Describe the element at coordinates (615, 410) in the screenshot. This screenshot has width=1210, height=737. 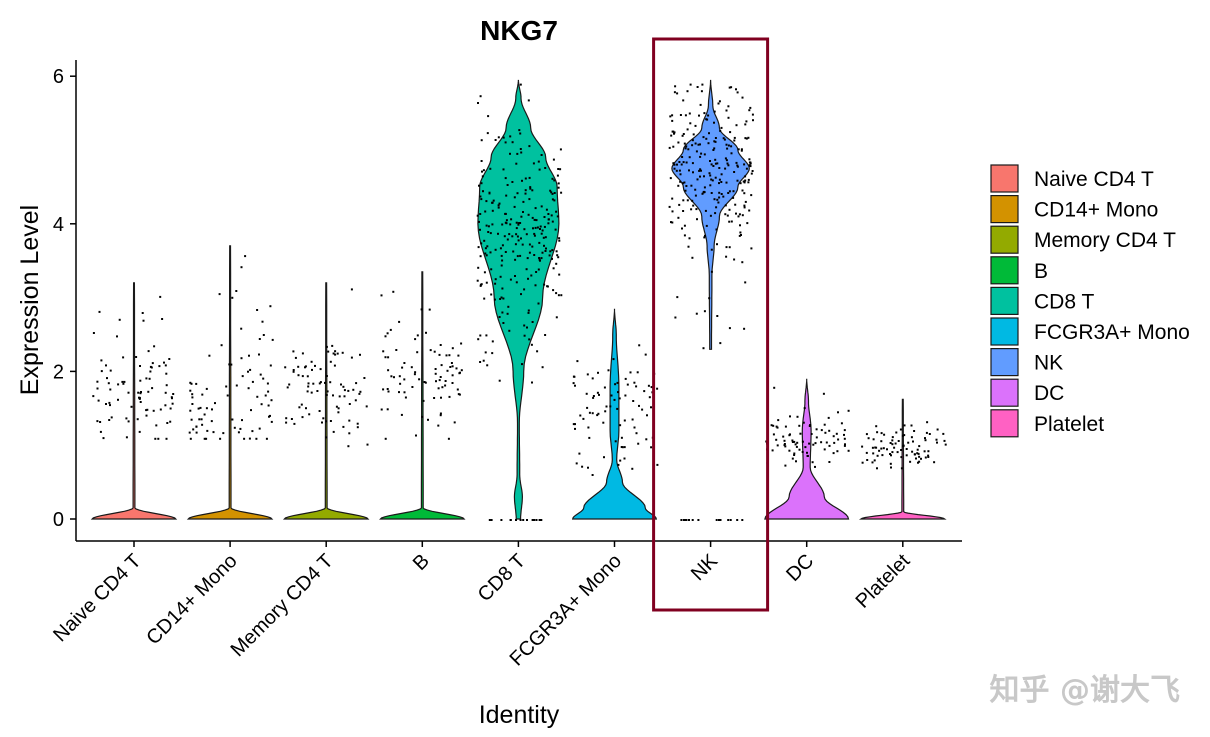
I see `jitter-points` at that location.